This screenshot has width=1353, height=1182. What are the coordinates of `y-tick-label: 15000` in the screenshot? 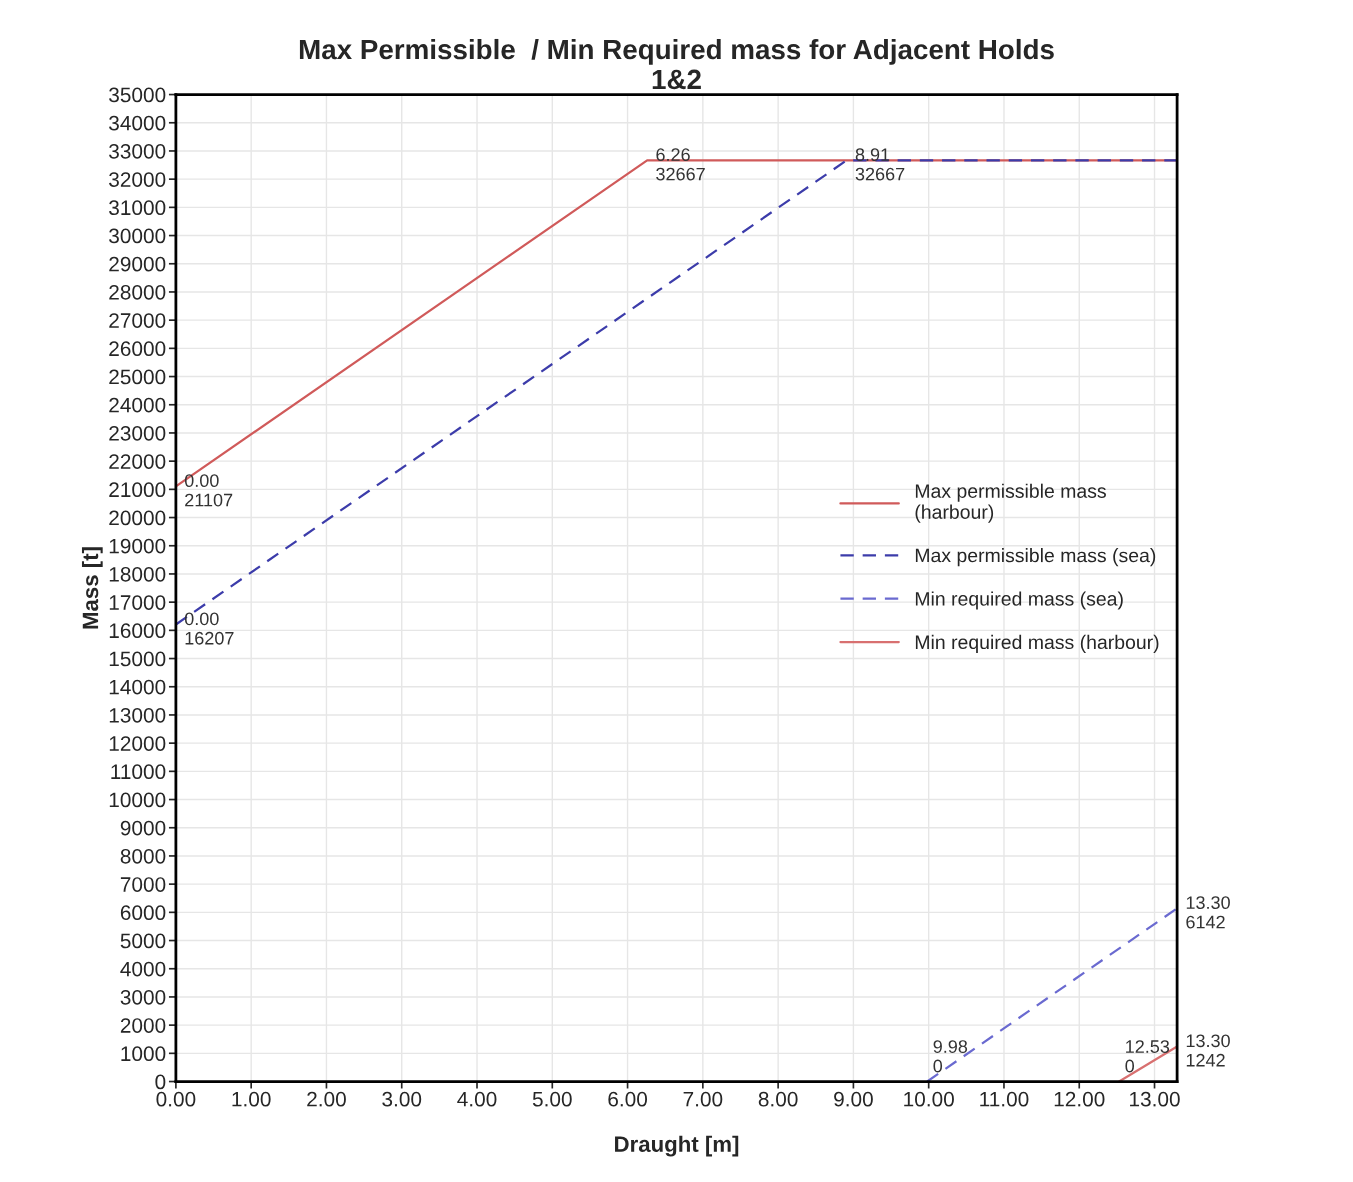 It's located at (137, 659).